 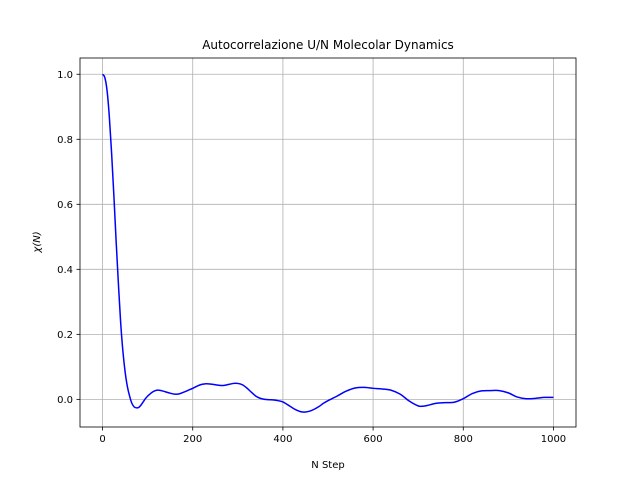 What do you see at coordinates (192, 439) in the screenshot?
I see `x-tick-label: 200` at bounding box center [192, 439].